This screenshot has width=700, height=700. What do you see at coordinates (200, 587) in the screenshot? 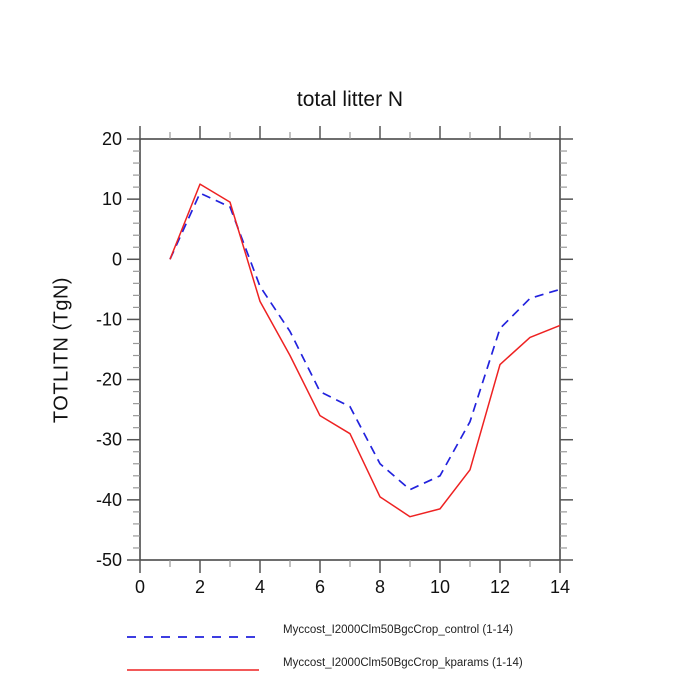
I see `x-tick-label: 2` at bounding box center [200, 587].